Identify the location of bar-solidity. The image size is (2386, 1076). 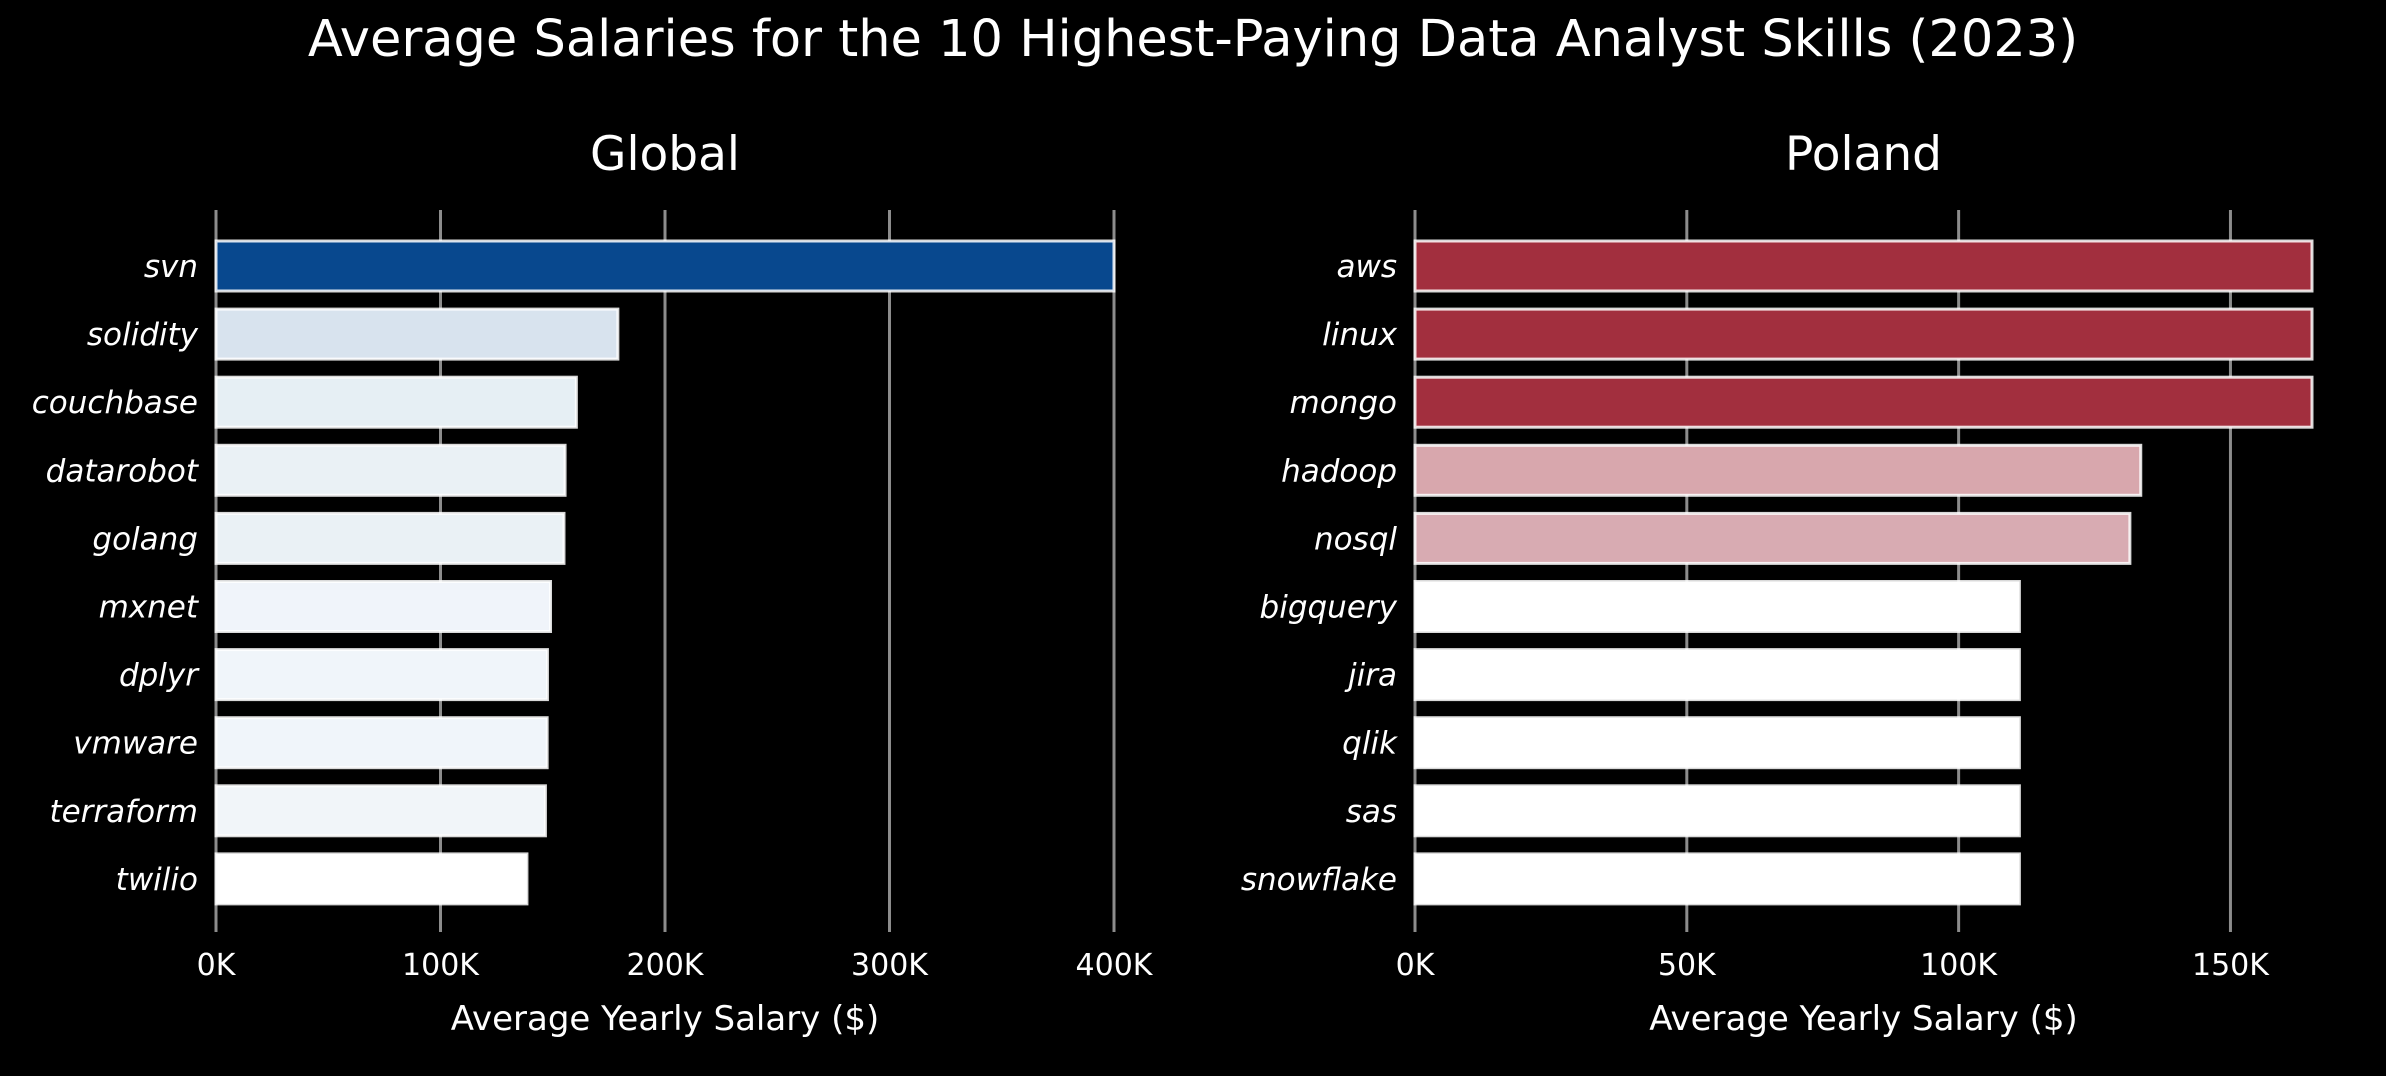
(417, 334).